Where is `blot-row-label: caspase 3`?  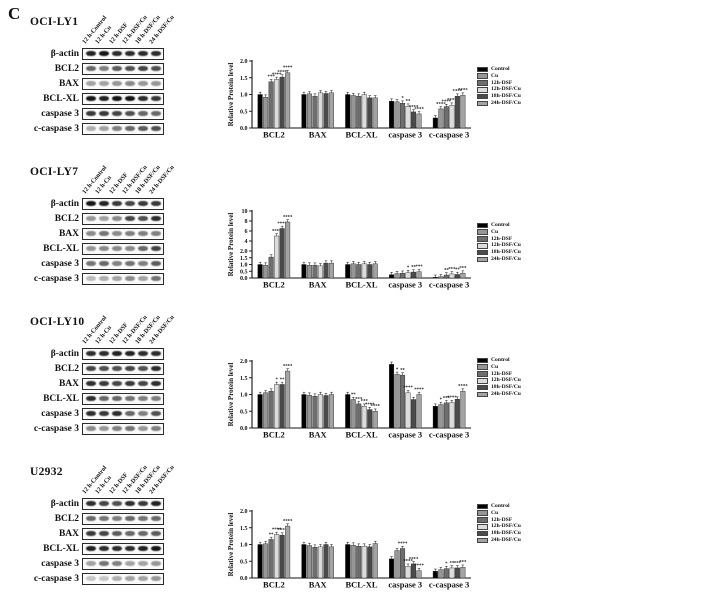 blot-row-label: caspase 3 is located at coordinates (60, 113).